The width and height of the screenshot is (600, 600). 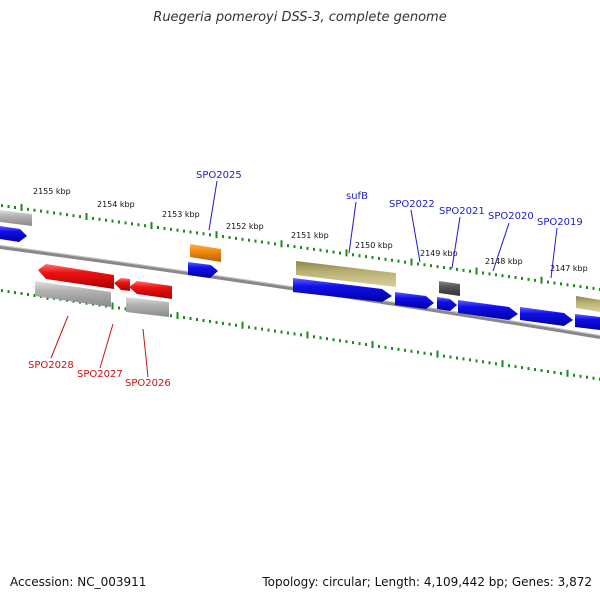 What do you see at coordinates (588, 304) in the screenshot?
I see `feature-khaki-right` at bounding box center [588, 304].